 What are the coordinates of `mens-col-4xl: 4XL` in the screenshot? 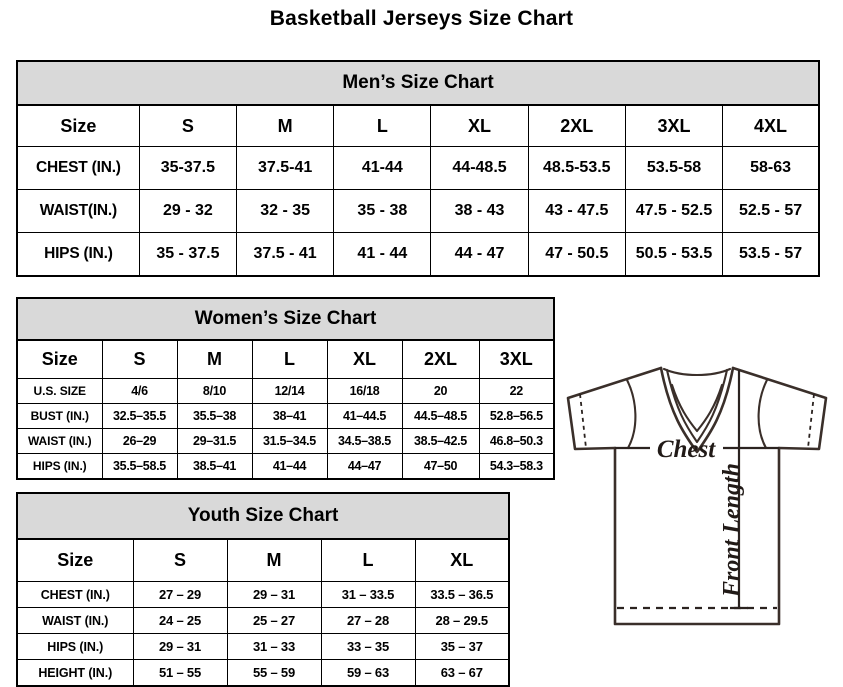 It's located at (771, 125).